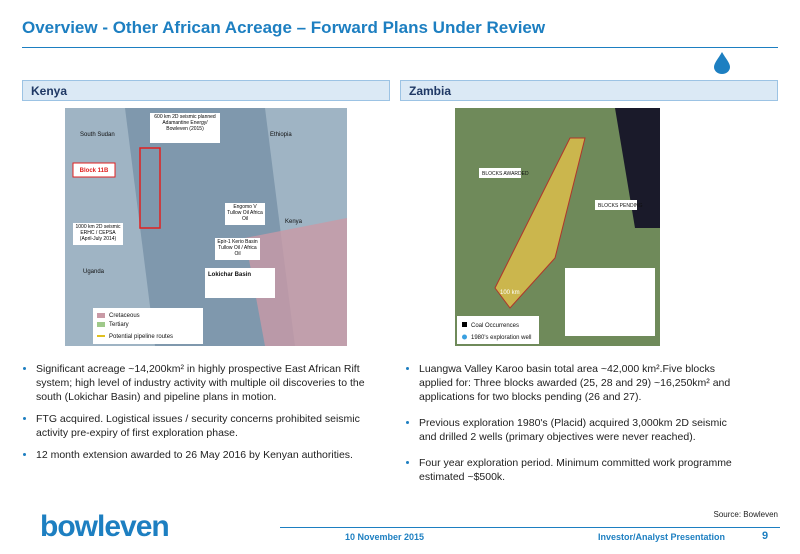 Image resolution: width=800 pixels, height=554 pixels. I want to click on title-rule, so click(400, 47).